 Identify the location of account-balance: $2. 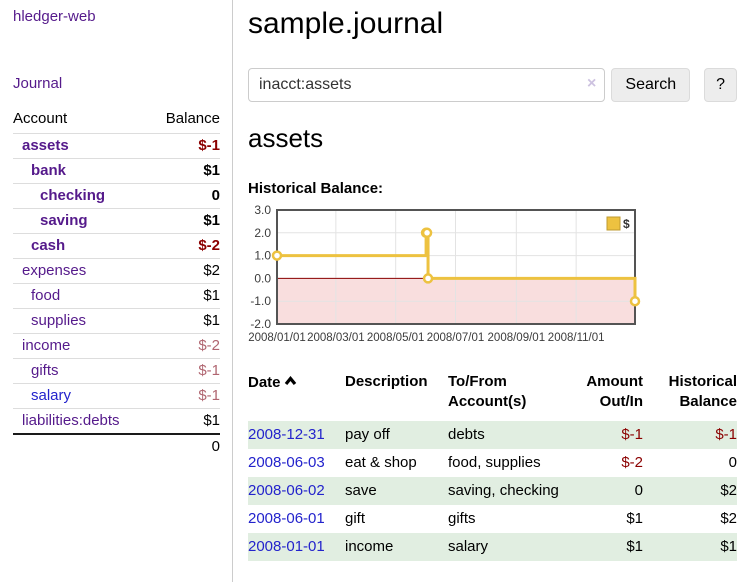
(185, 271).